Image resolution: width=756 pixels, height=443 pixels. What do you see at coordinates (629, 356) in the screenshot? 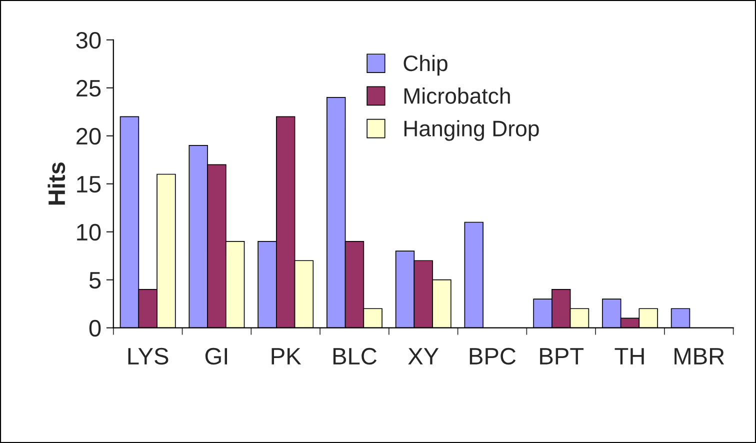
I see `x-tick-label: TH` at bounding box center [629, 356].